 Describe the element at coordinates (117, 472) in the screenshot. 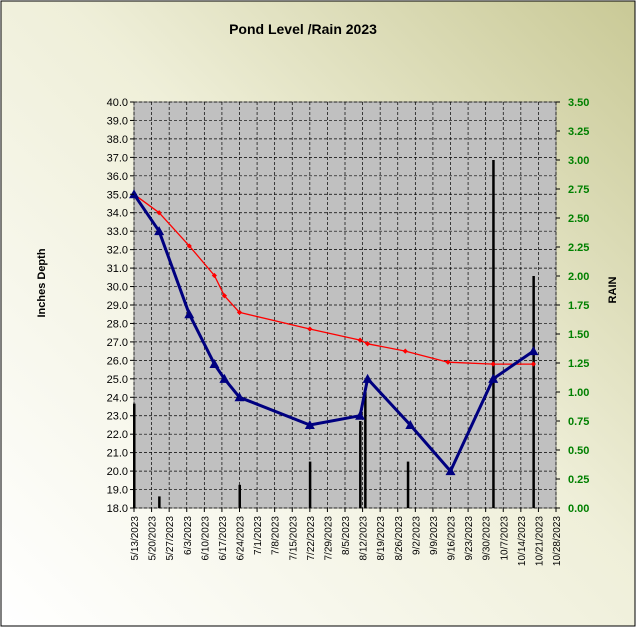

I see `y-tick-label: 20.0` at that location.